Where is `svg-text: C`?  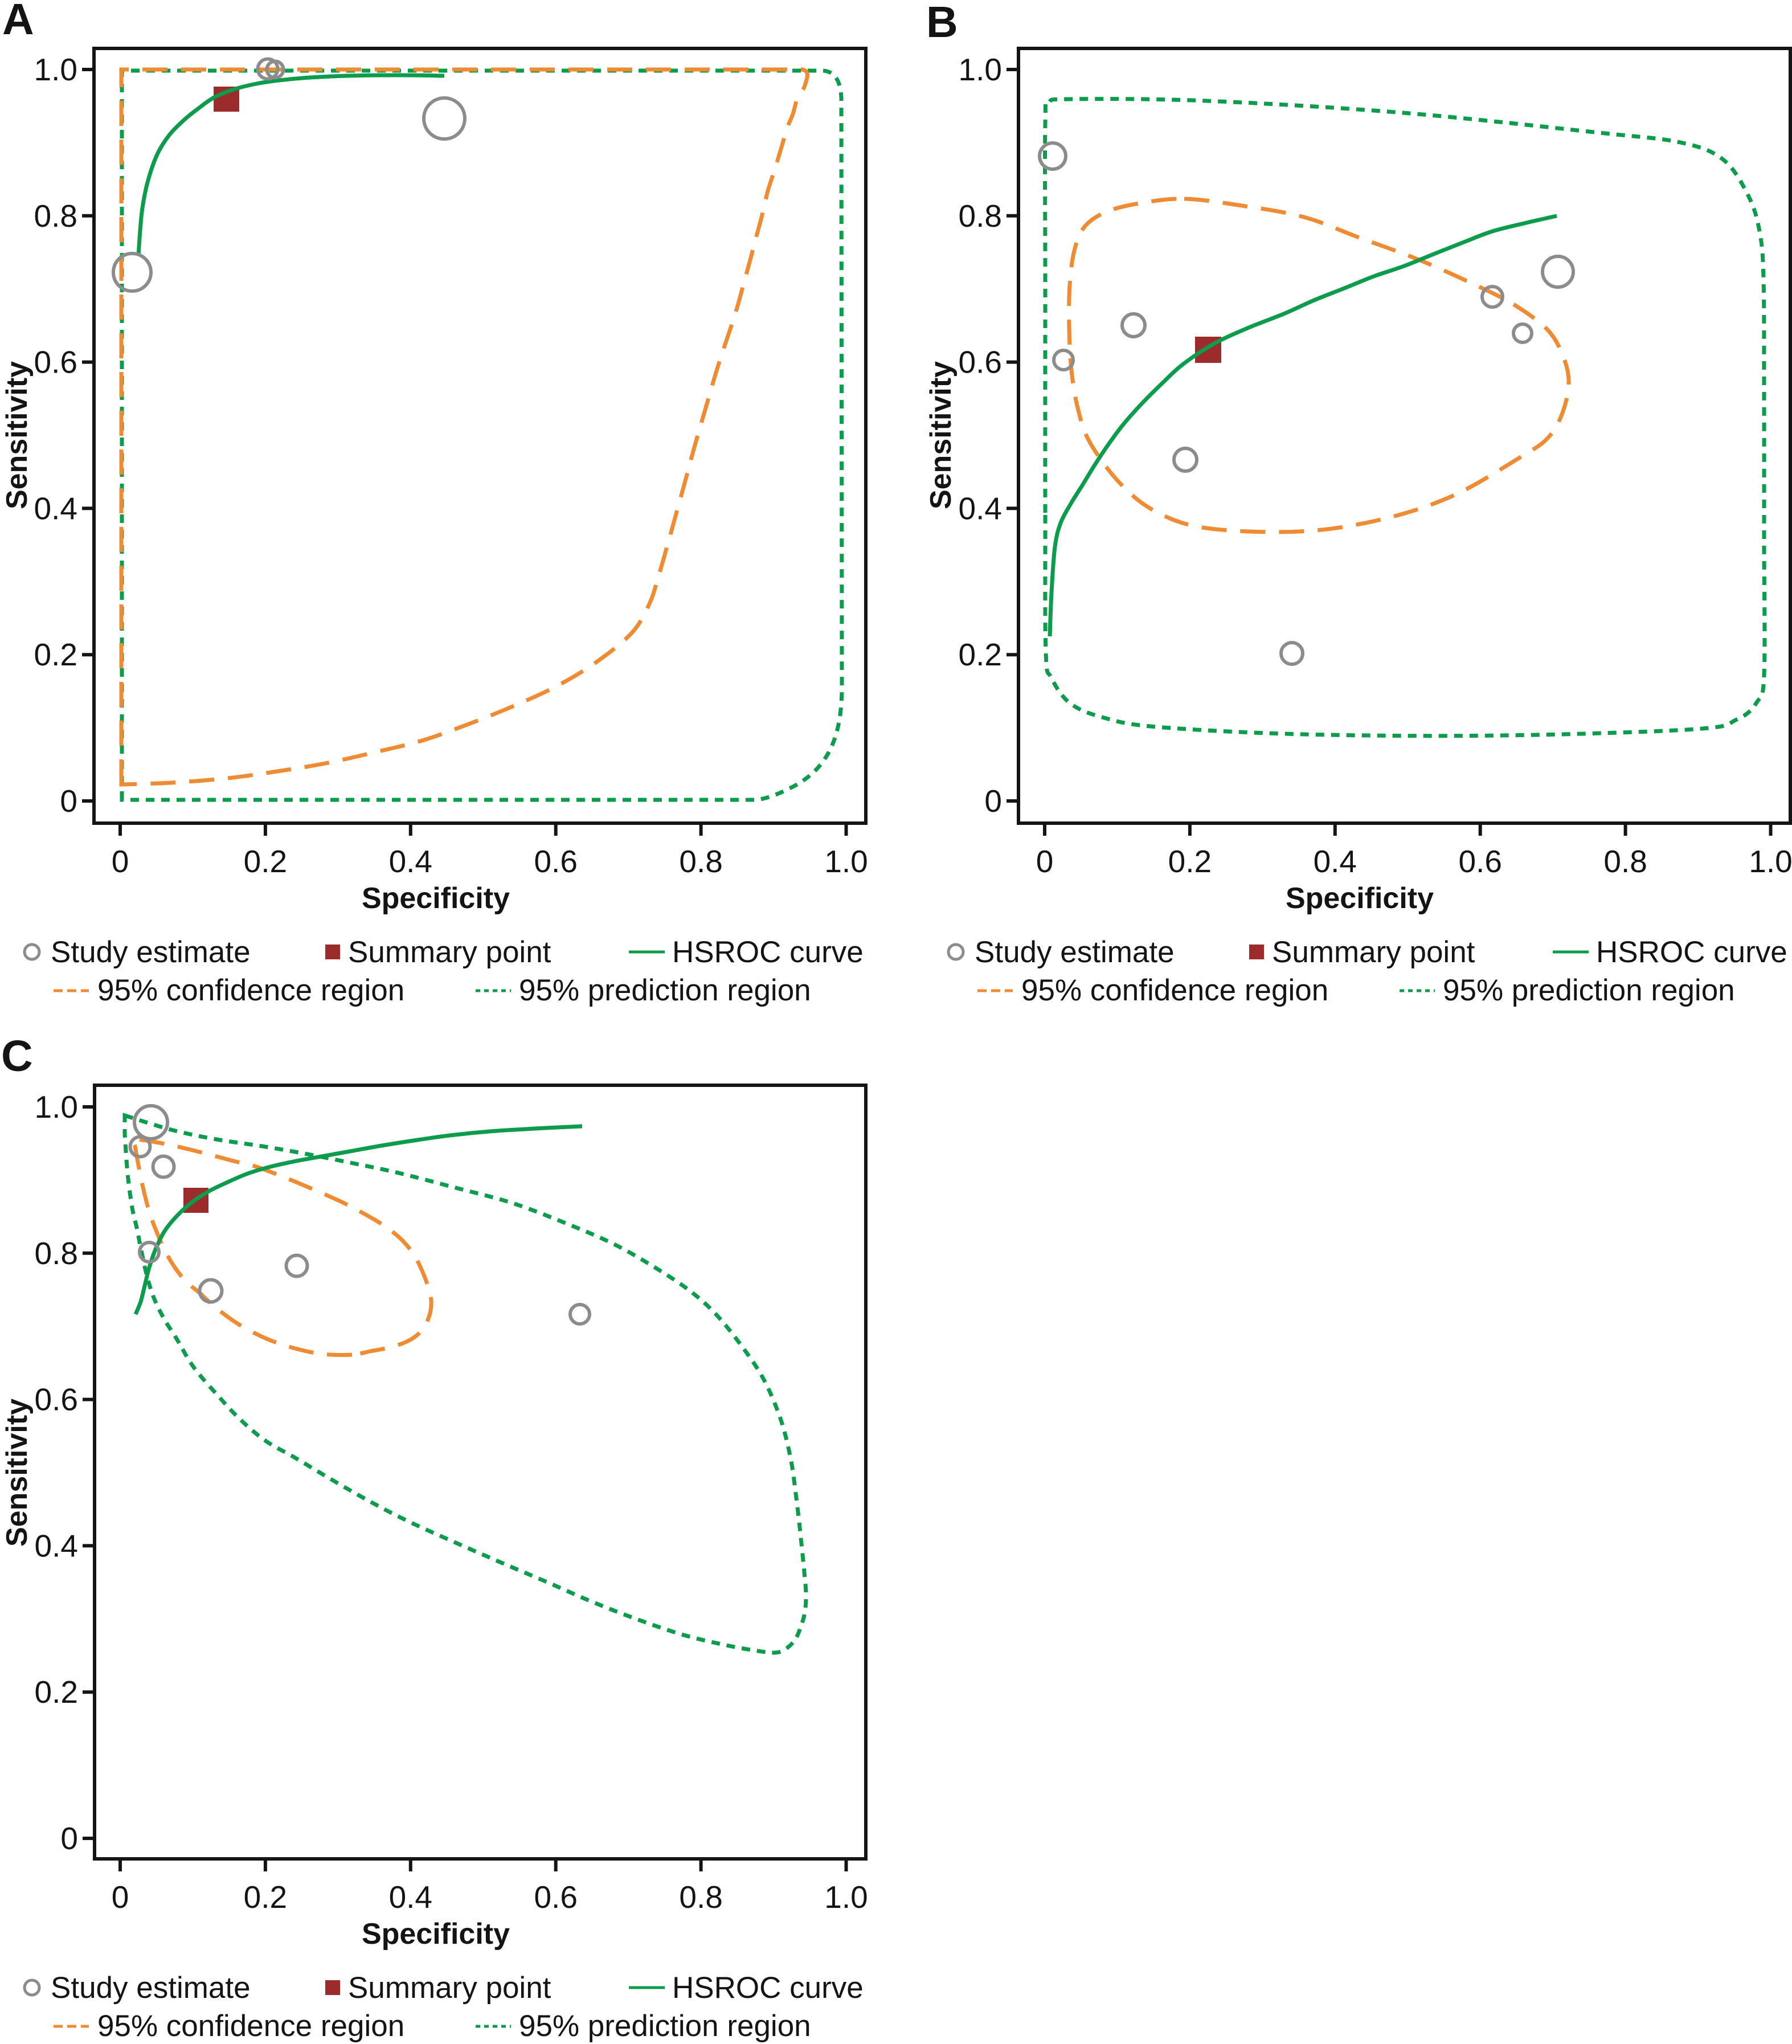 svg-text: C is located at coordinates (17, 1056).